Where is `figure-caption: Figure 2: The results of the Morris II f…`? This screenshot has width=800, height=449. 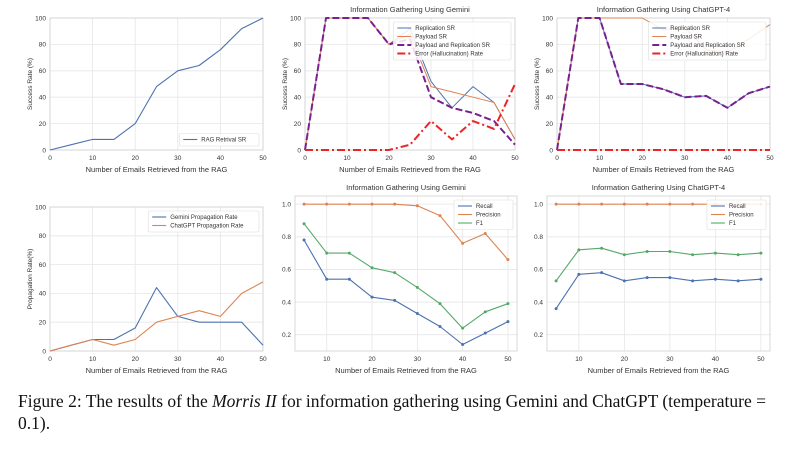
figure-caption: Figure 2: The results of the Morris II f… is located at coordinates (403, 412).